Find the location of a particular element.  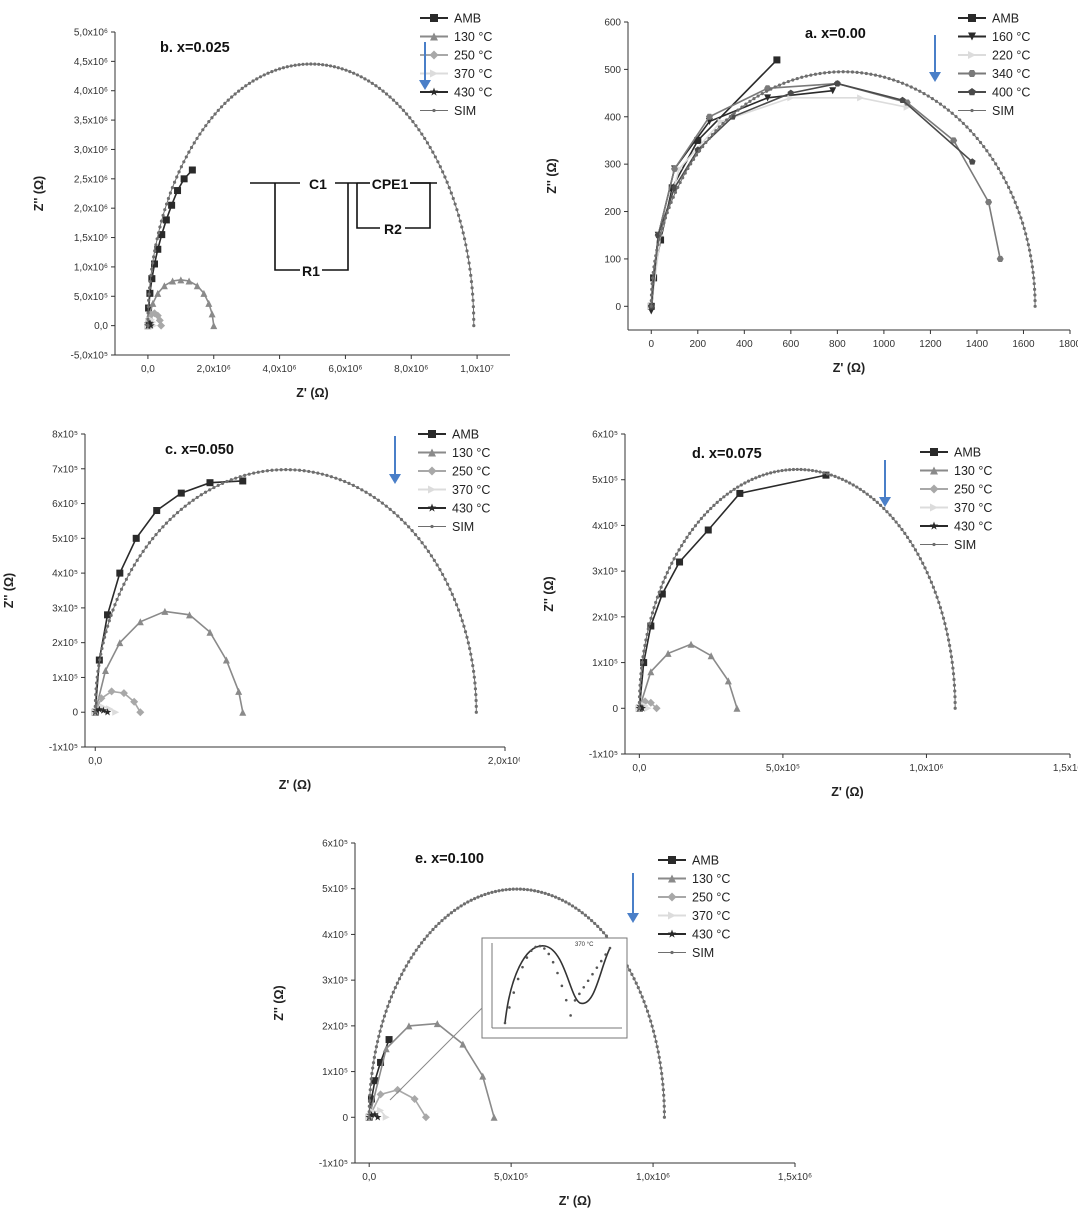

arrow-icon is located at coordinates (885, 483).